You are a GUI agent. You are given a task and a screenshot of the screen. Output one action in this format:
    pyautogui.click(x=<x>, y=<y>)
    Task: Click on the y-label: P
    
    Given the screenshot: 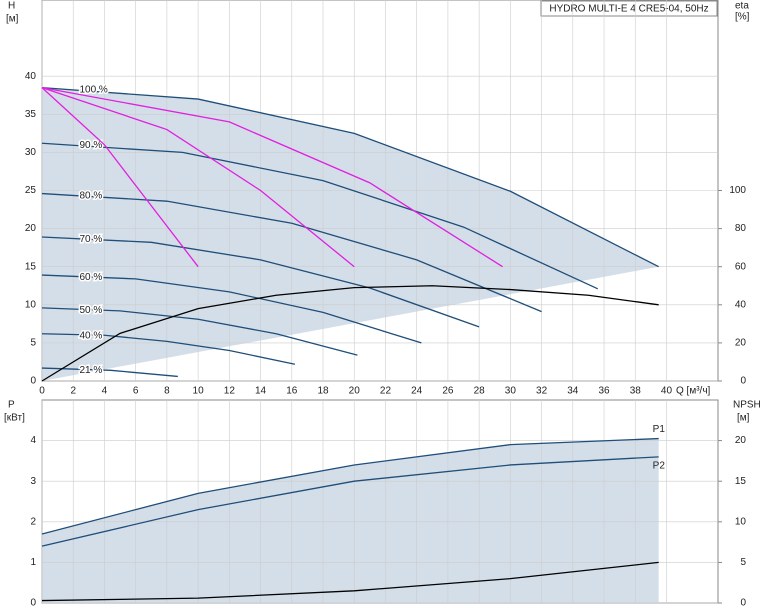 What is the action you would take?
    pyautogui.click(x=11, y=405)
    